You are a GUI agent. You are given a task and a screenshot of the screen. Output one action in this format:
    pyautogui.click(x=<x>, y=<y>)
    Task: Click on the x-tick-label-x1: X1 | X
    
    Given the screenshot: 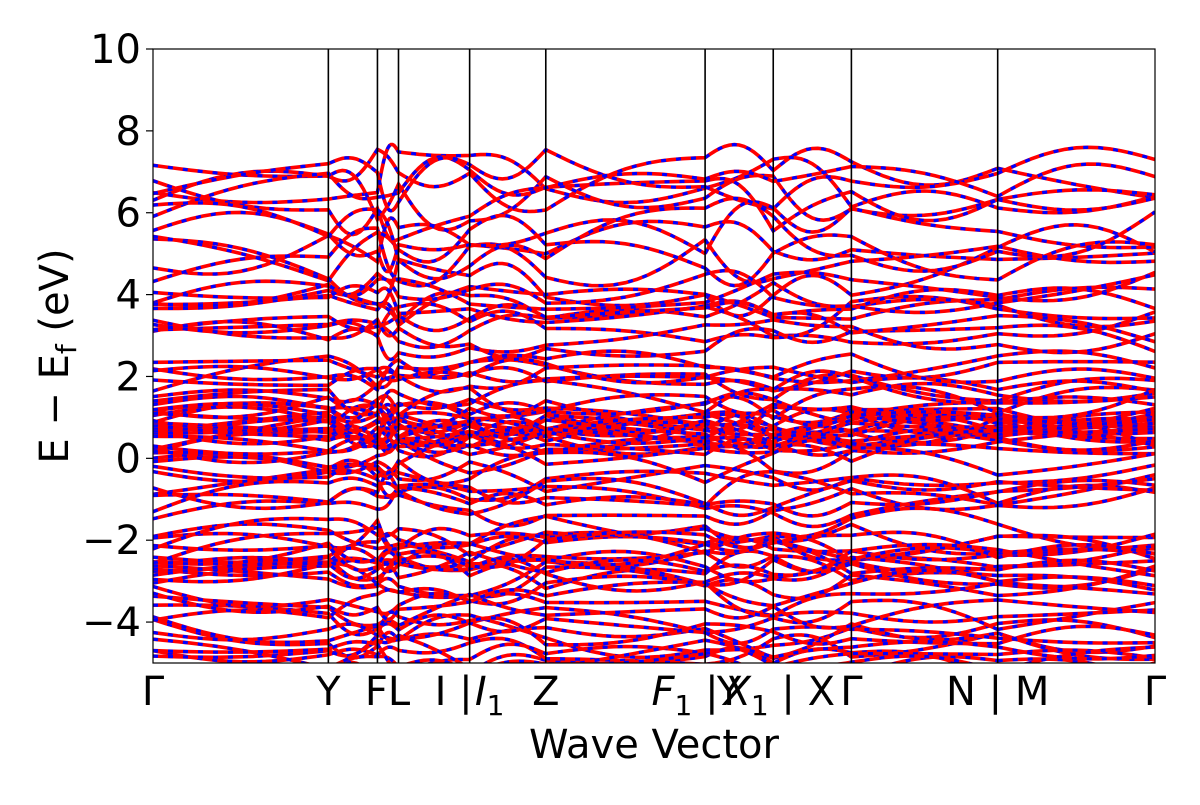 What is the action you would take?
    pyautogui.click(x=778, y=695)
    